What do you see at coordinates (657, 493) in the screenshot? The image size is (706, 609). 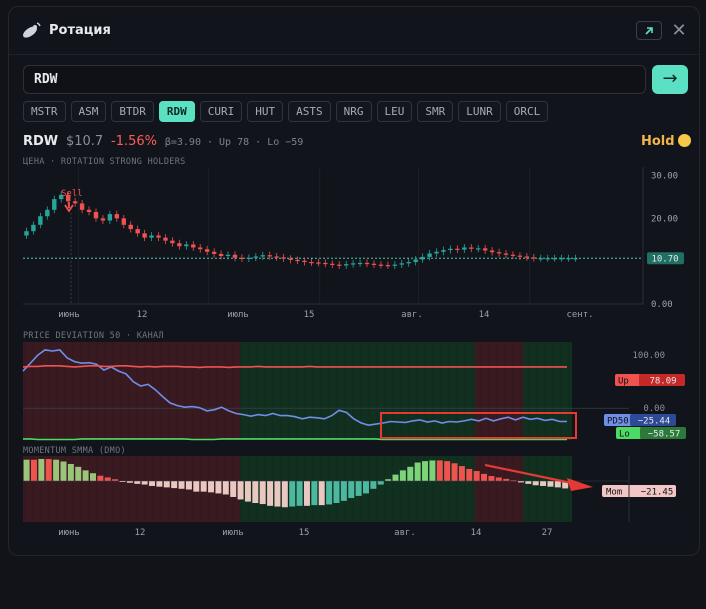 I see `mom-label-value: −21.45` at bounding box center [657, 493].